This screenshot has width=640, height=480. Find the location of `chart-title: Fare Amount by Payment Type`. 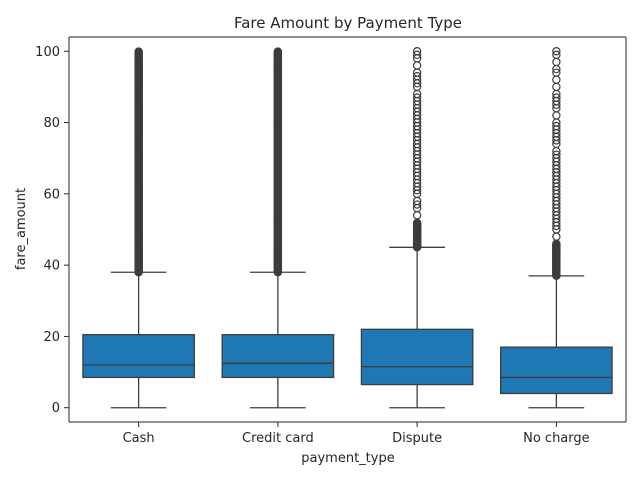

chart-title: Fare Amount by Payment Type is located at coordinates (348, 23).